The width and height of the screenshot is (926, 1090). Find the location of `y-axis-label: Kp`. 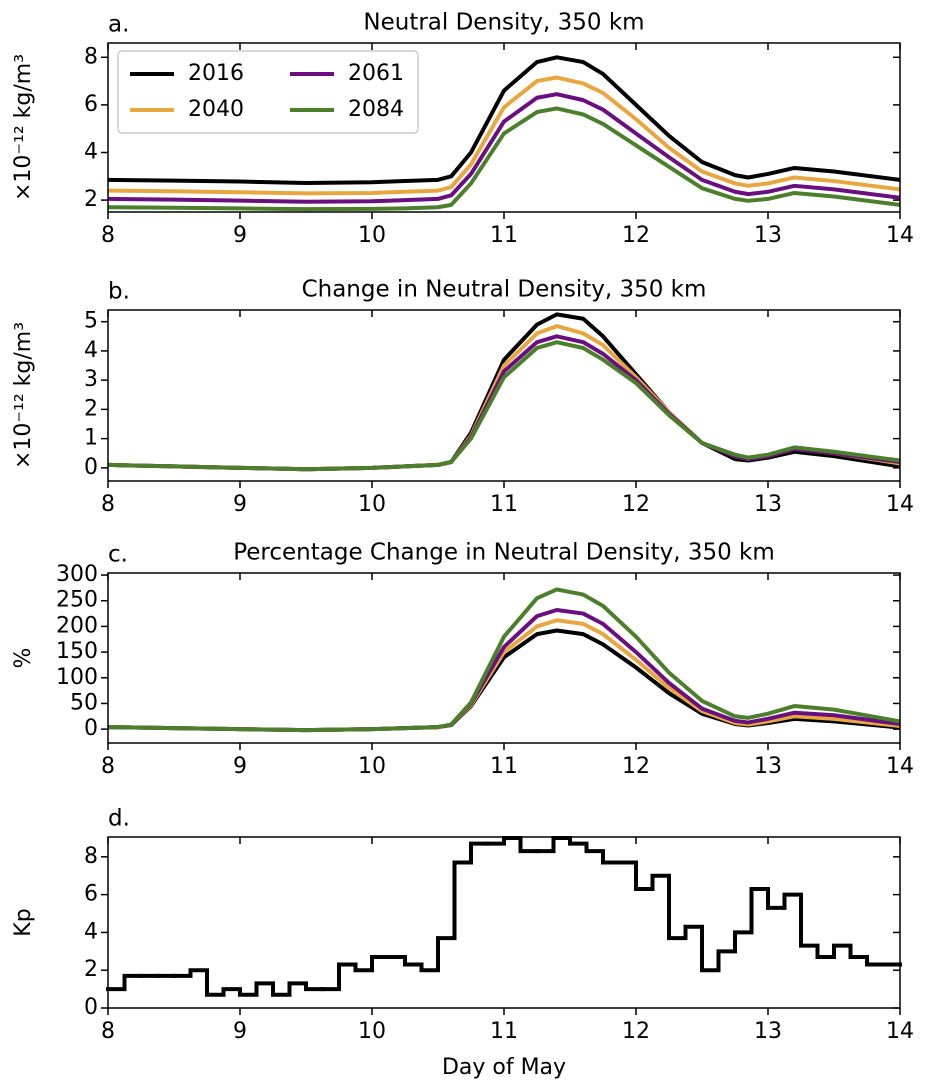

y-axis-label: Kp is located at coordinates (23, 922).